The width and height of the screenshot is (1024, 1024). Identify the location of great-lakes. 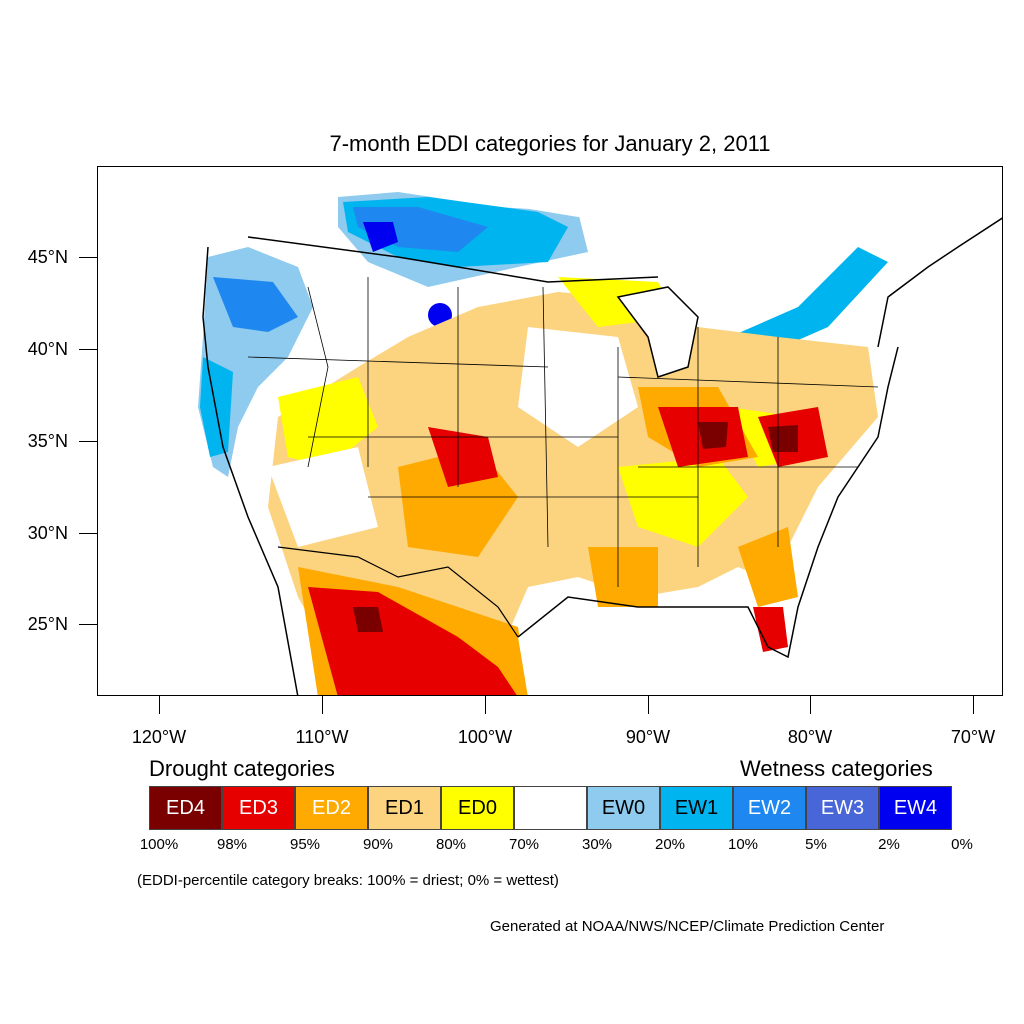
(657, 332).